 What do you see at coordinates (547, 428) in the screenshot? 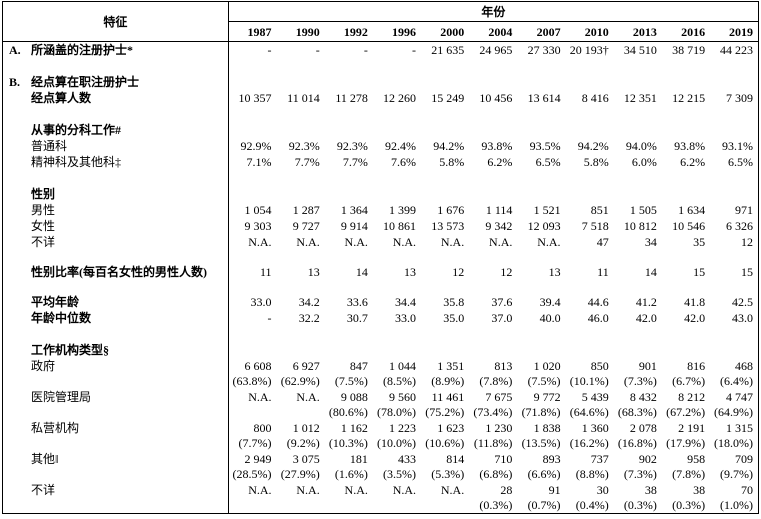
I see `value-cell: 1 838` at bounding box center [547, 428].